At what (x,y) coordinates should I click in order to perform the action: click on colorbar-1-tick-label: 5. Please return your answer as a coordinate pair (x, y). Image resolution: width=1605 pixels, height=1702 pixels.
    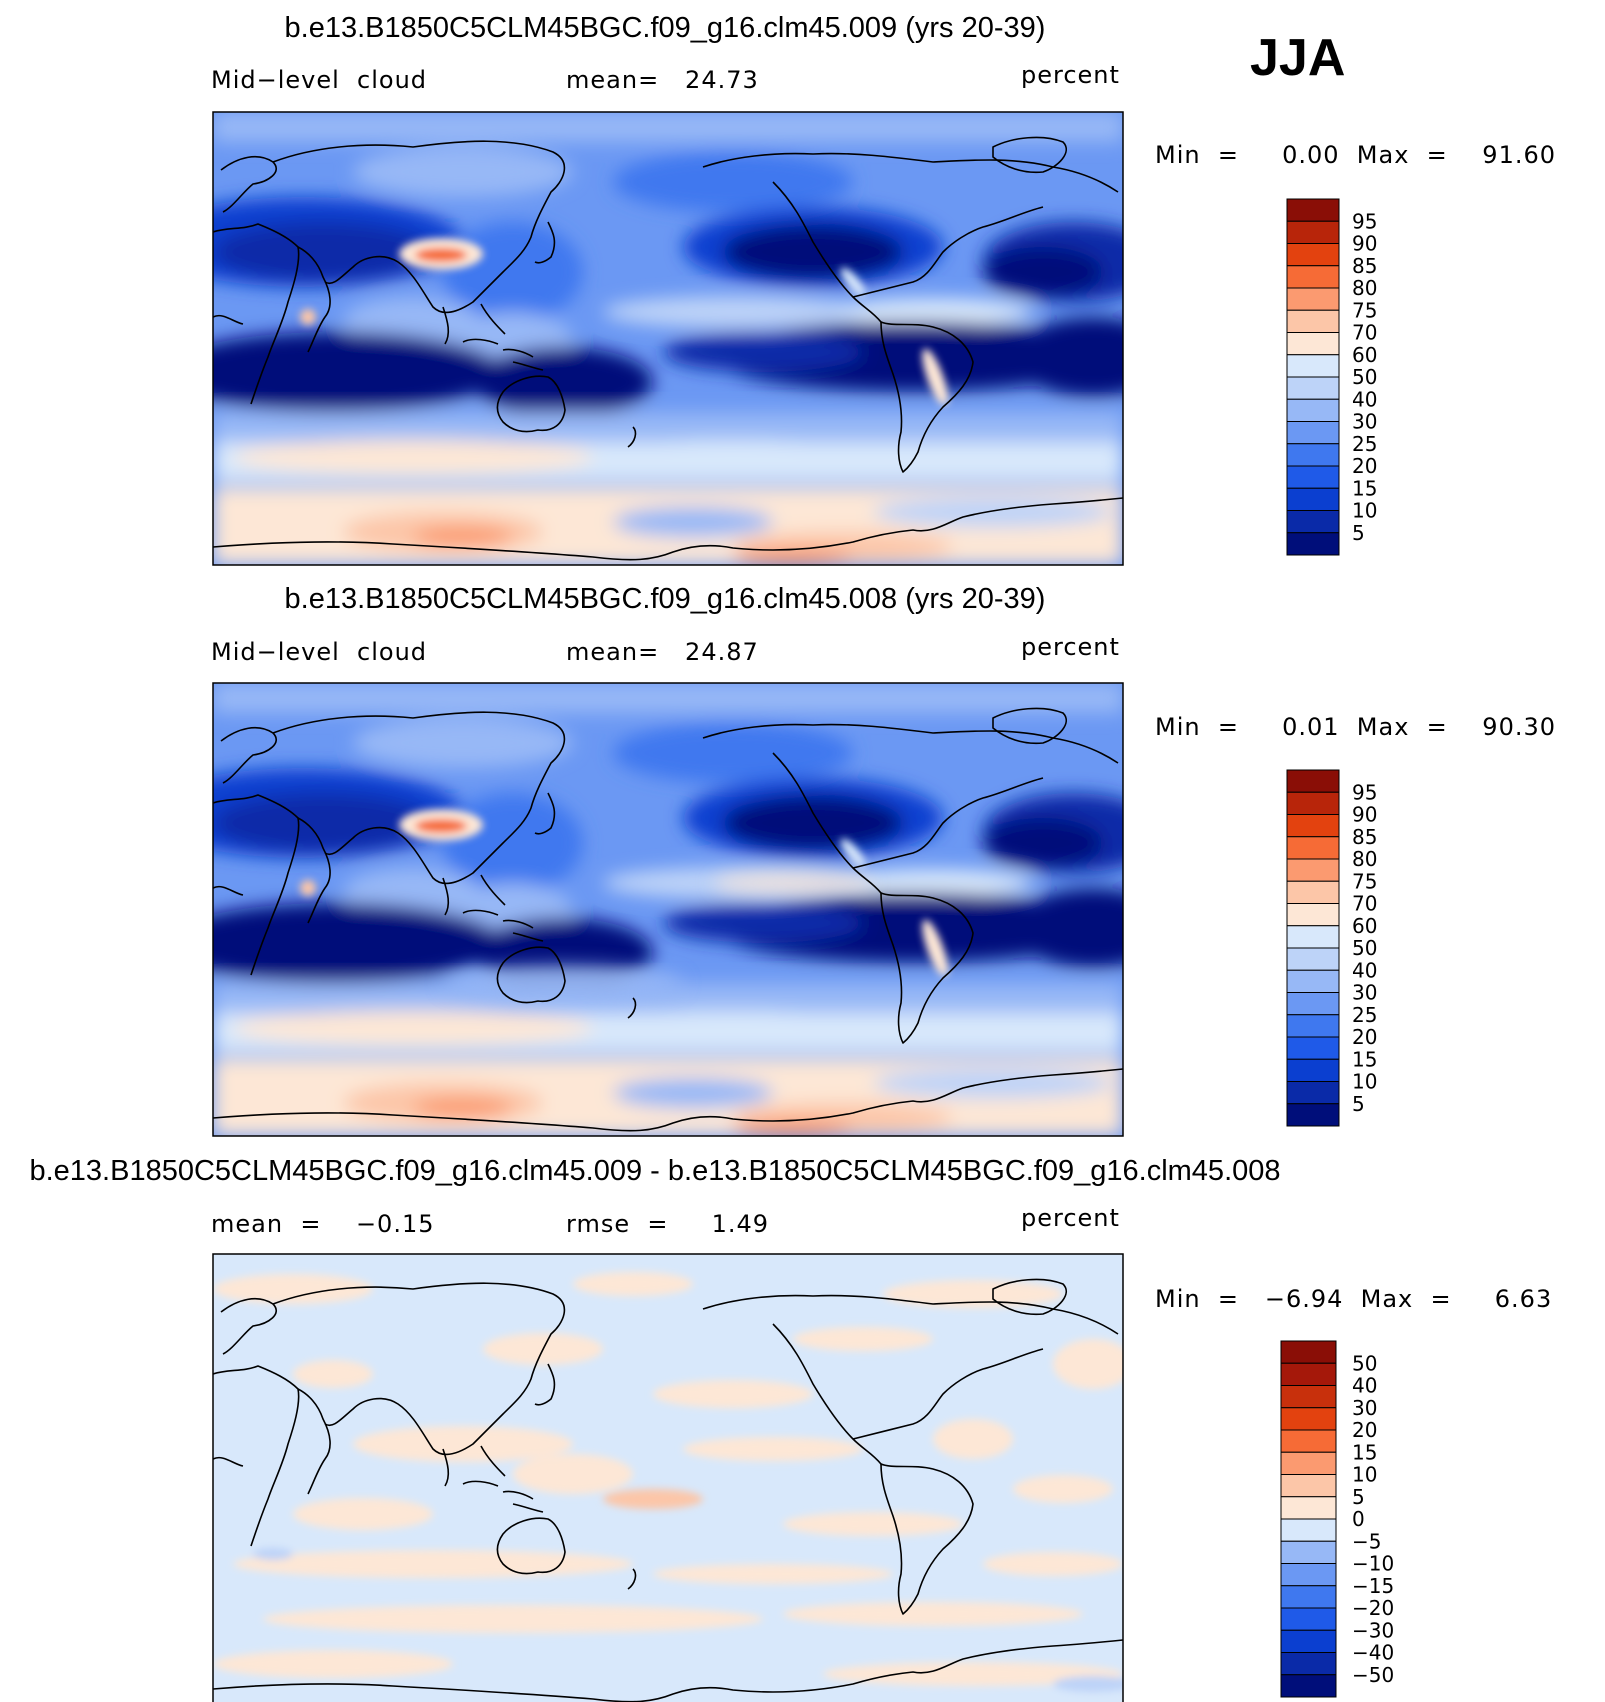
    Looking at the image, I should click on (1358, 533).